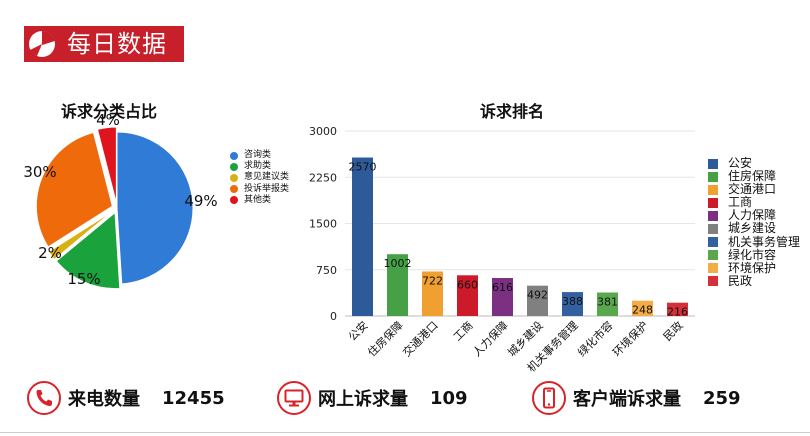 The width and height of the screenshot is (810, 436). What do you see at coordinates (200, 201) in the screenshot?
I see `pie-label: 49%` at bounding box center [200, 201].